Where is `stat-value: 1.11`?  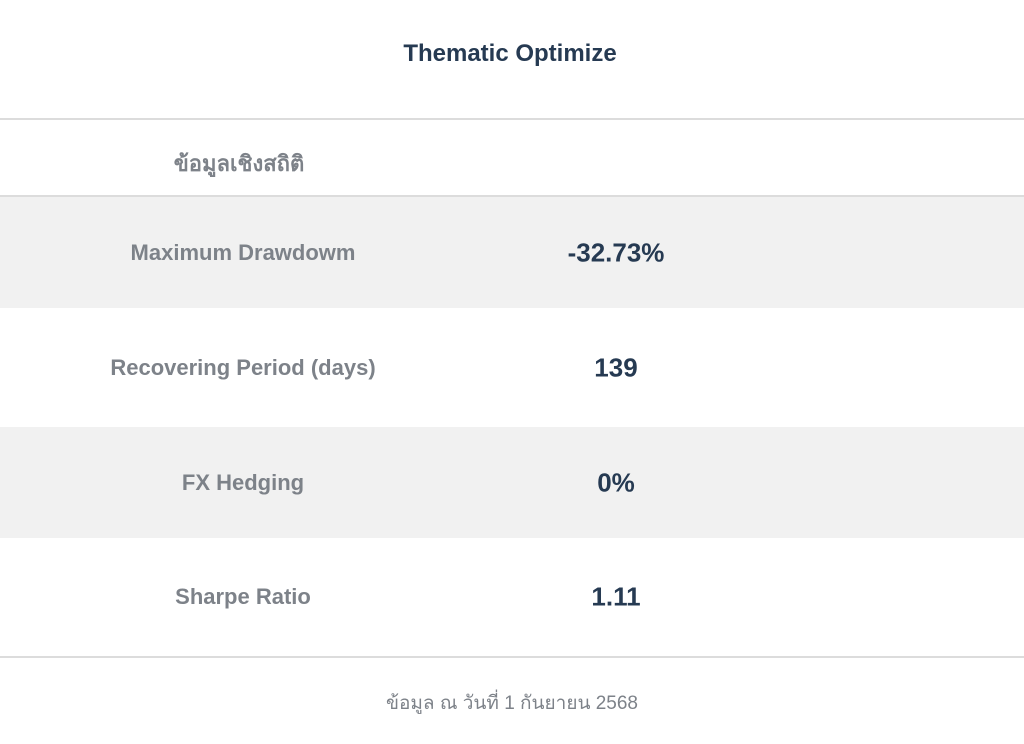
stat-value: 1.11 is located at coordinates (616, 596).